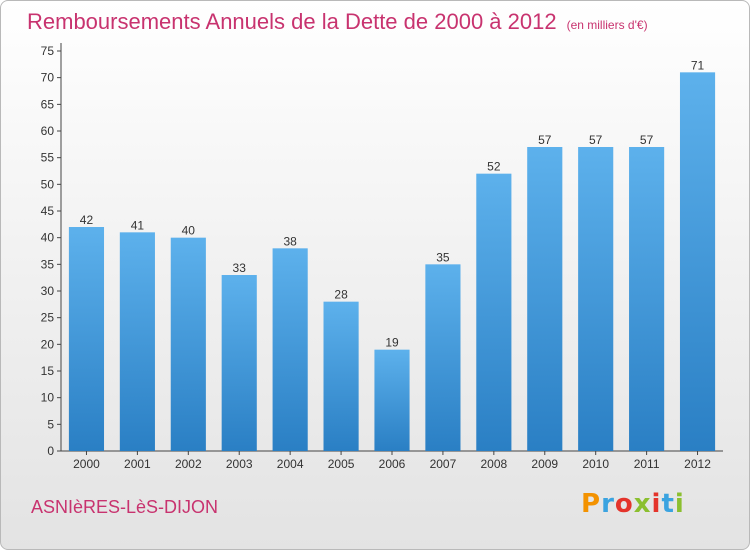 Image resolution: width=750 pixels, height=550 pixels. What do you see at coordinates (48, 318) in the screenshot?
I see `y-tick-label: 25` at bounding box center [48, 318].